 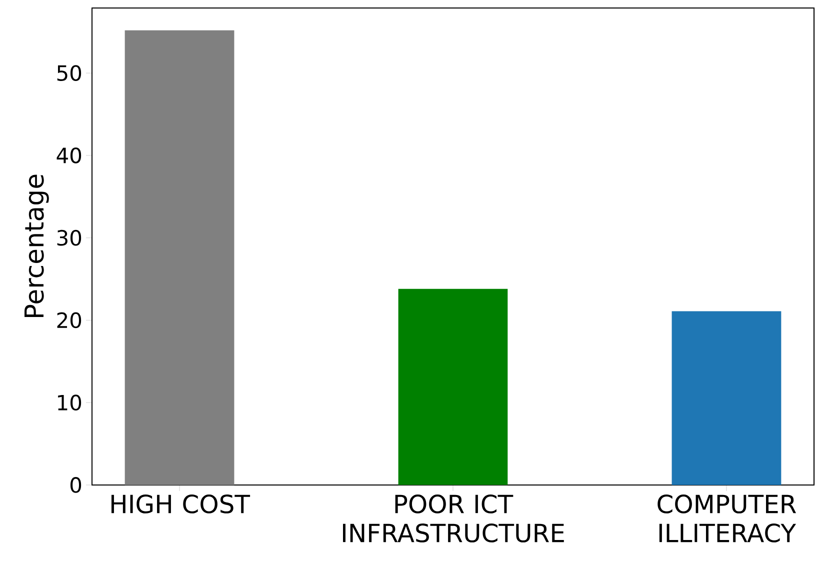 What do you see at coordinates (36, 246) in the screenshot?
I see `y-axis-title: Percentage` at bounding box center [36, 246].